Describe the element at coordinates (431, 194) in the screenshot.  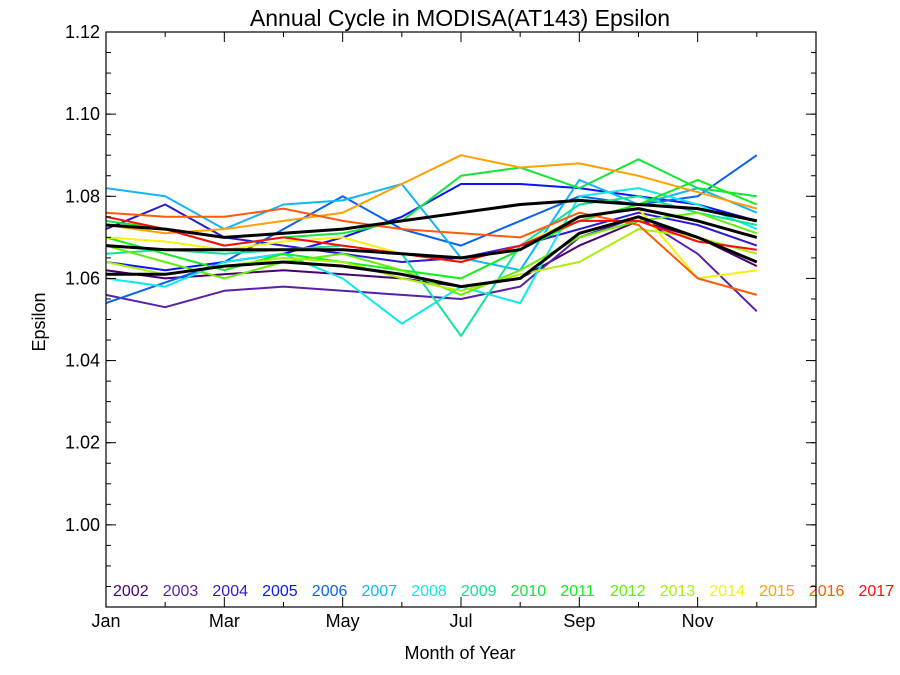
I see `series-line-2015` at that location.